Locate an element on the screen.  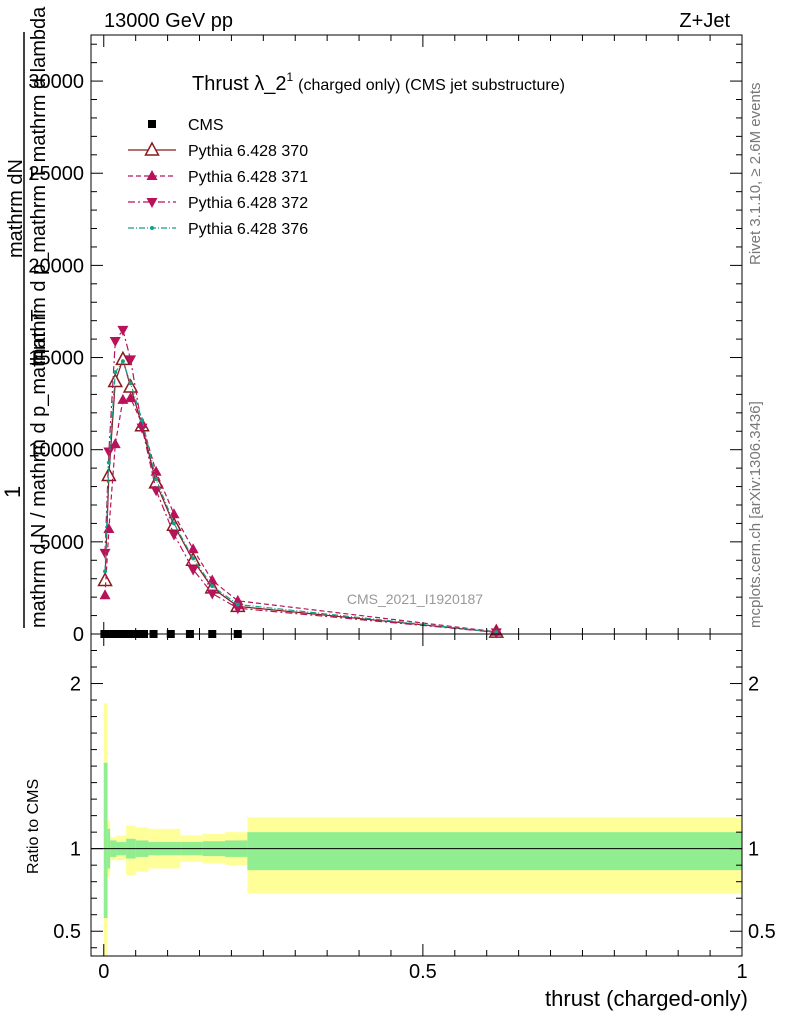
rivet-version-text: Rivet 3.1.10, ≥ 2.6M events is located at coordinates (755, 174).